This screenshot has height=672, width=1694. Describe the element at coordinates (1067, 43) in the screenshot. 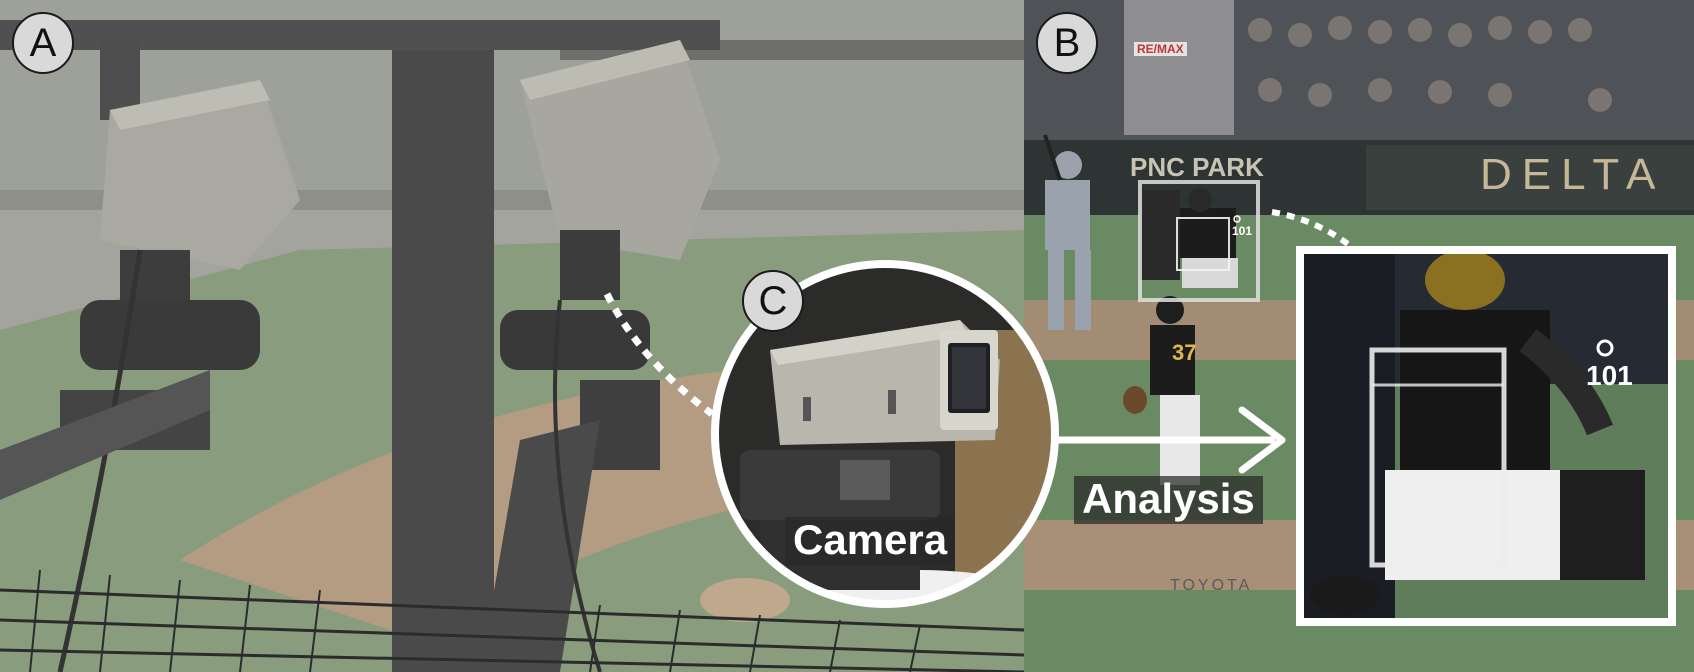

I see `panel-label-b: B` at that location.